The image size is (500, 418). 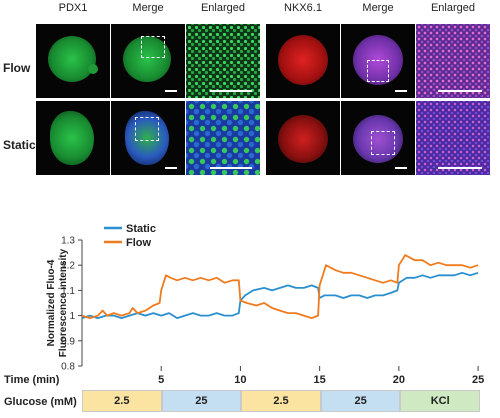 I want to click on image-flow-merge-green, so click(x=148, y=61).